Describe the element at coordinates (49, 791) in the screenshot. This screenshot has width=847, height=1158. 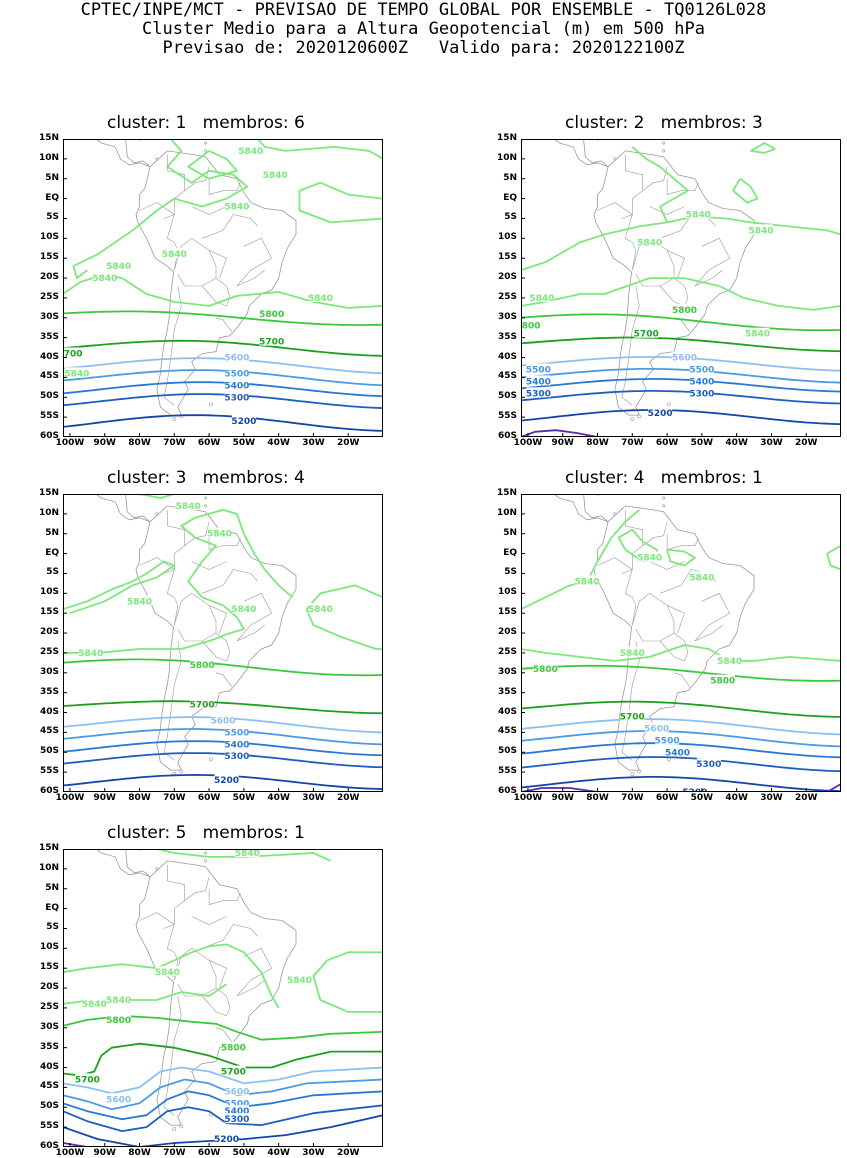
I see `lat-tick-label: 60S` at that location.